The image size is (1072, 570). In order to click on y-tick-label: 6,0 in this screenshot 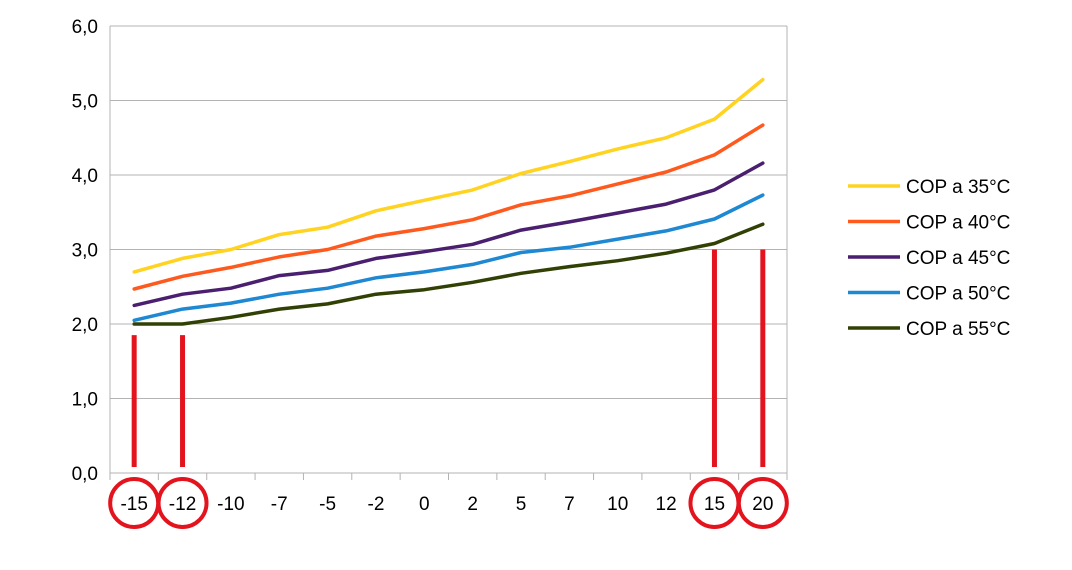, I will do `click(85, 27)`.